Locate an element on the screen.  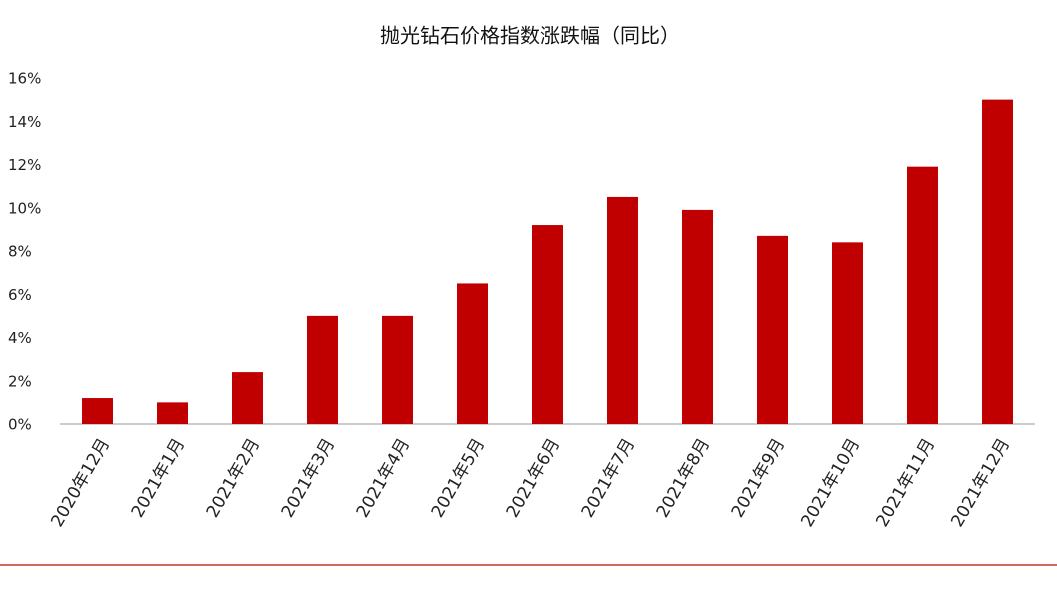
x-tick-label: 2021年12月 is located at coordinates (980, 483).